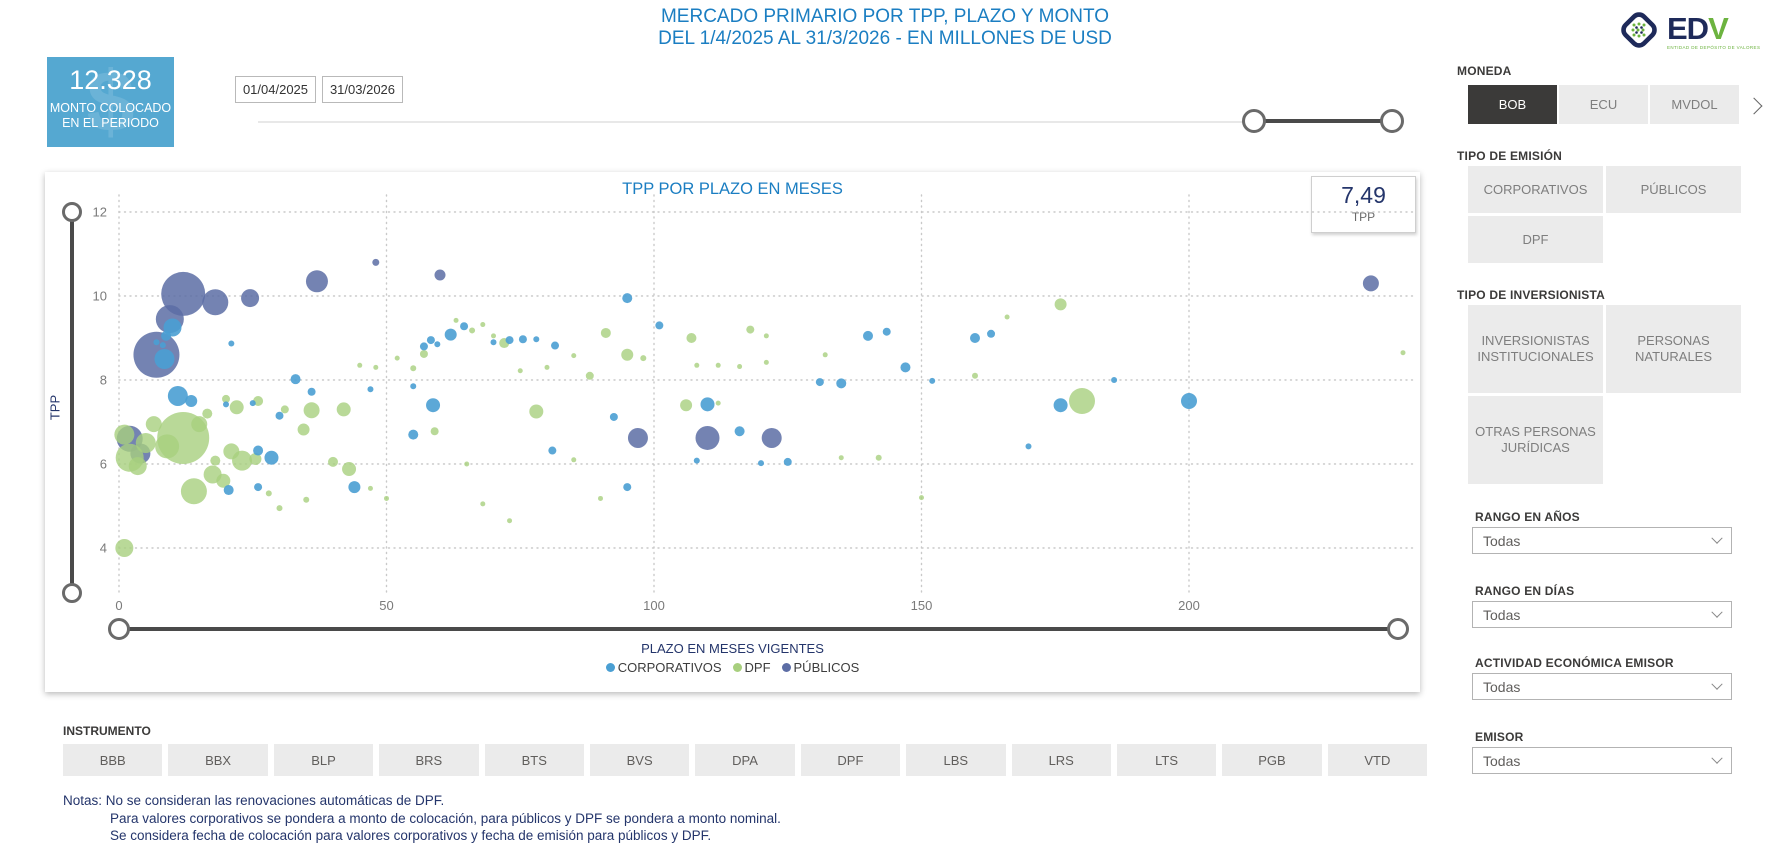  What do you see at coordinates (1061, 760) in the screenshot?
I see `instrument-lrs: LRS` at bounding box center [1061, 760].